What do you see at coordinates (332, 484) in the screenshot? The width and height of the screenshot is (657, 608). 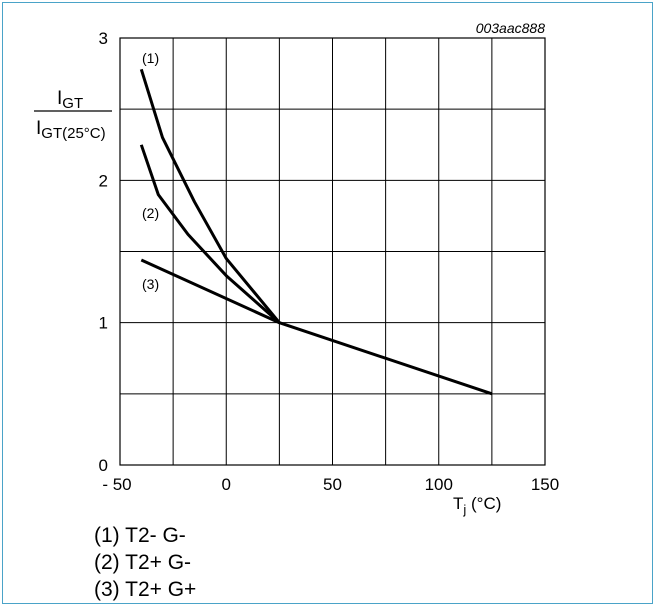 I see `x-tick-label-2: 50` at bounding box center [332, 484].